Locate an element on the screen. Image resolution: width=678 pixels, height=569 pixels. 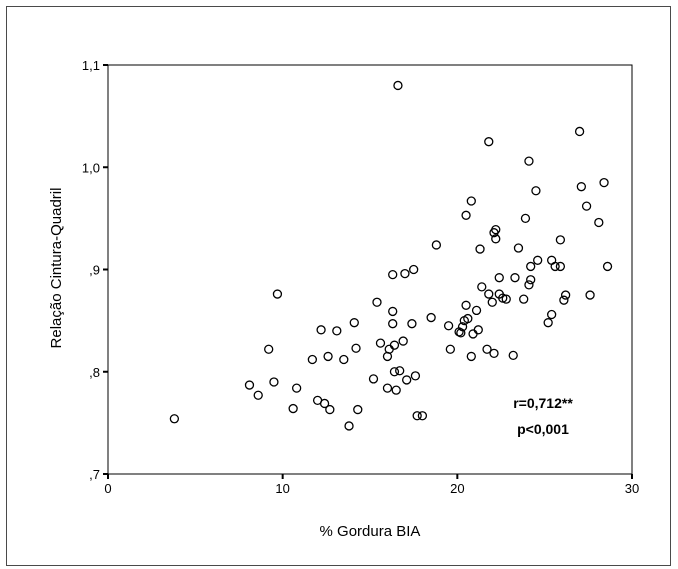
y-axis-title: Relação Cintura-Quadril is located at coordinates (56, 268).